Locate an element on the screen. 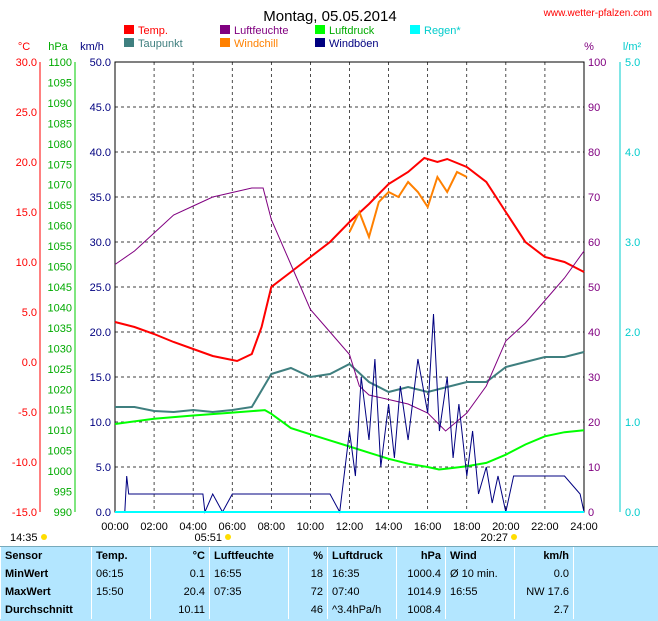  pressure-axis-tick-label: 1035 is located at coordinates (60, 329).